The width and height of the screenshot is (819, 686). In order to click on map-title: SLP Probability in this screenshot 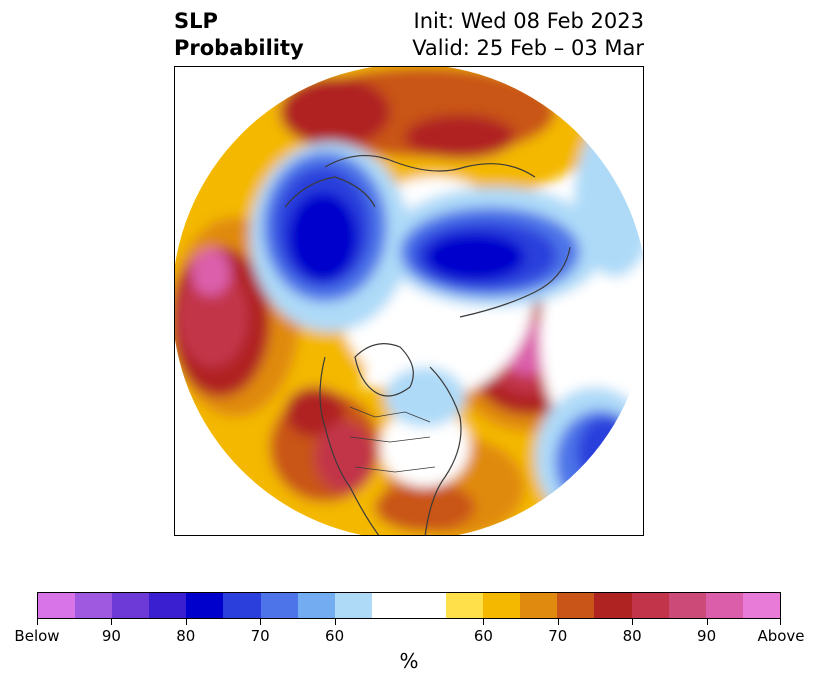, I will do `click(239, 35)`.